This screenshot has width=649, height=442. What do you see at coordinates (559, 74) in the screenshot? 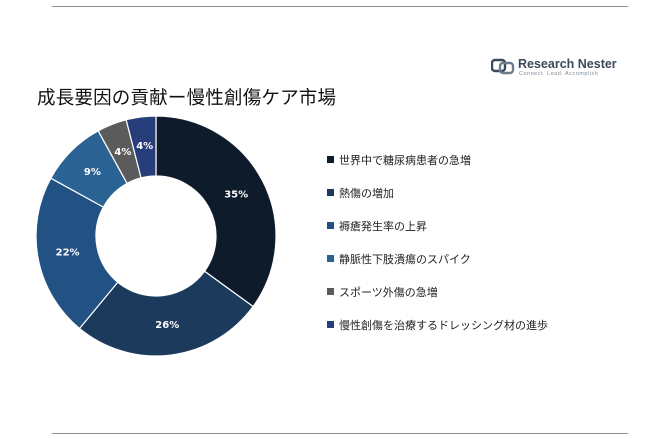
I see `brand-tagline: Connect. Lead. Accomplish` at bounding box center [559, 74].